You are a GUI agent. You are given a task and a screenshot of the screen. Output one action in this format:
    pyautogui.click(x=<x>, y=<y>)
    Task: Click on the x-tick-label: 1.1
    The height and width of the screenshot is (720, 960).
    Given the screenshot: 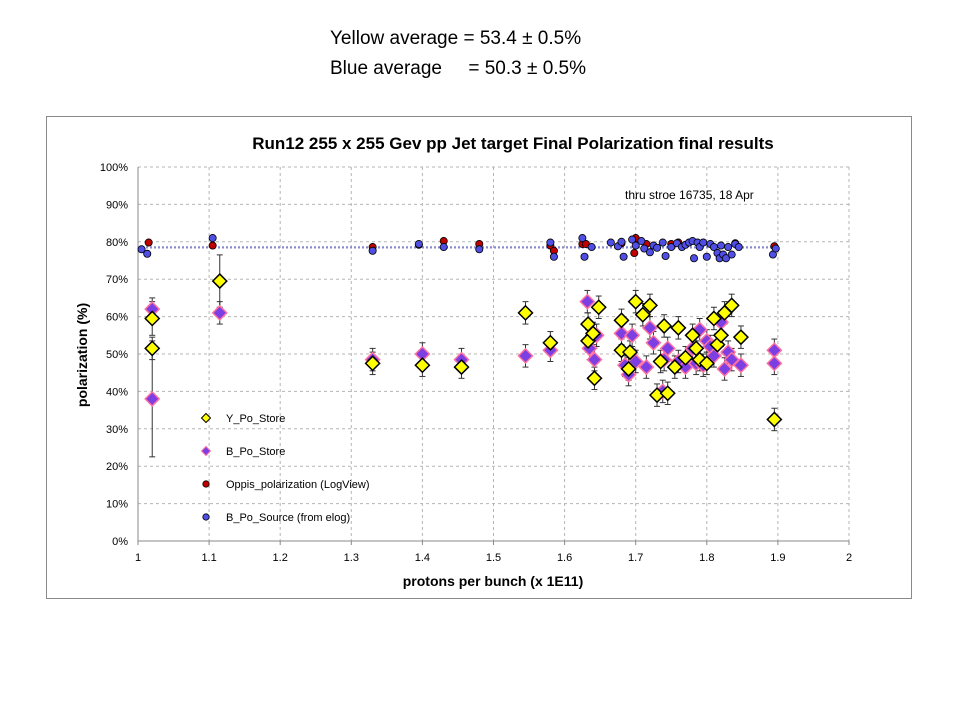 What is the action you would take?
    pyautogui.click(x=208, y=558)
    